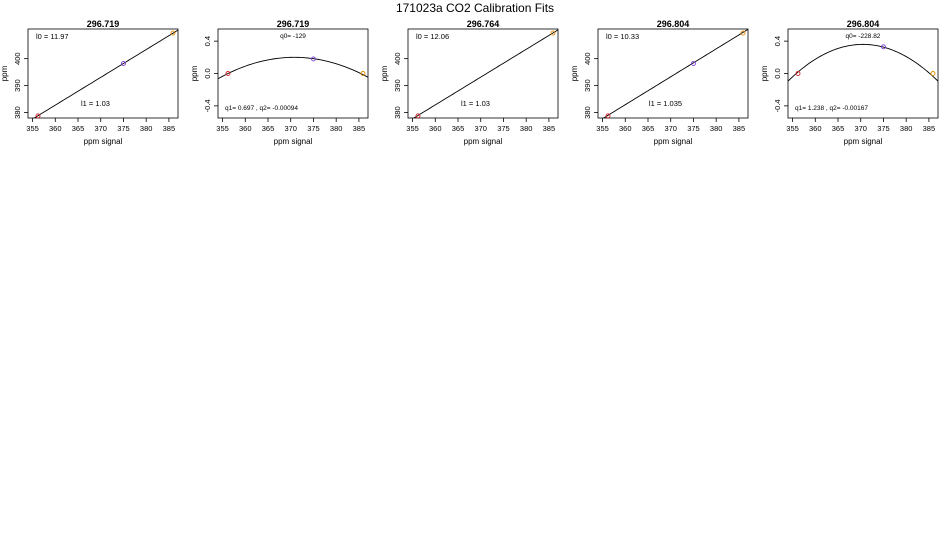 The width and height of the screenshot is (950, 550). I want to click on fit-annotation: q0= -228.82, so click(863, 36).